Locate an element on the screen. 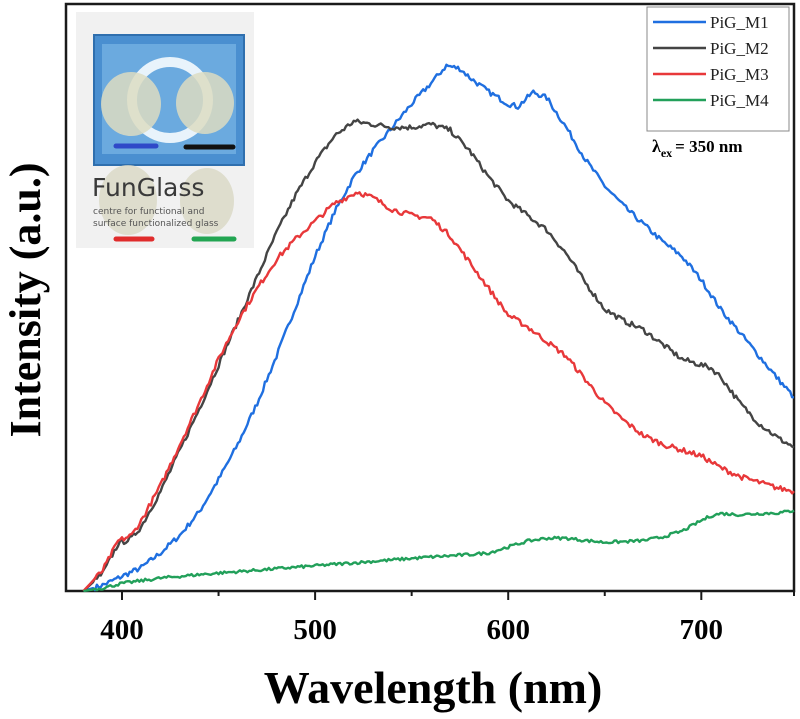 The height and width of the screenshot is (719, 800). legend-box is located at coordinates (718, 69).